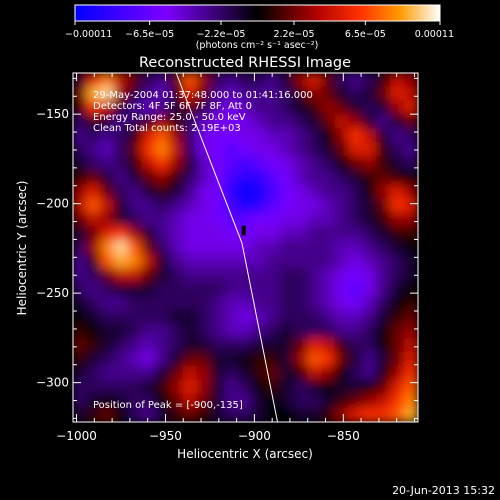 Image resolution: width=500 pixels, height=500 pixels. Describe the element at coordinates (168, 405) in the screenshot. I see `peak-position-label: Position of Peak = [-900,-135]` at that location.